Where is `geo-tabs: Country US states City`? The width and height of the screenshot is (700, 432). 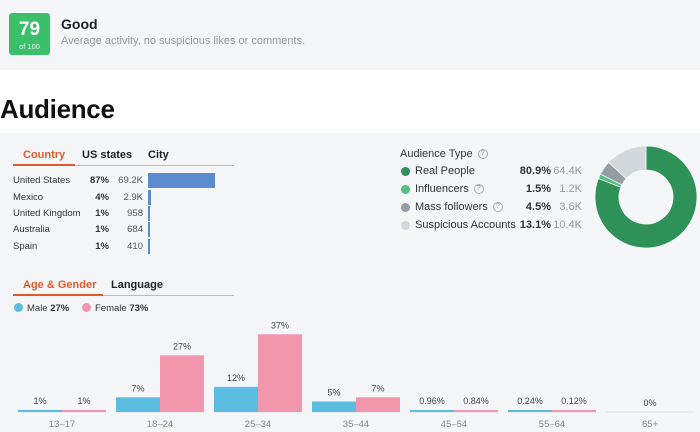 geo-tabs: Country US states City is located at coordinates (123, 156).